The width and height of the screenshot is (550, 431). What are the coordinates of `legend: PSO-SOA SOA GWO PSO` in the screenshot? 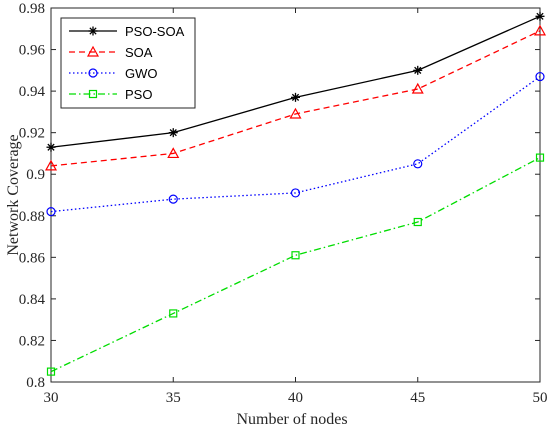 It's located at (128, 63).